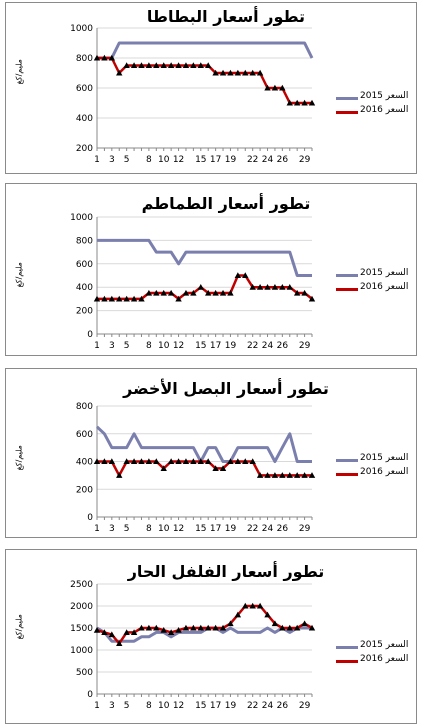 The image size is (422, 728). Describe the element at coordinates (81, 607) in the screenshot. I see `y-tick-label: 2000` at that location.